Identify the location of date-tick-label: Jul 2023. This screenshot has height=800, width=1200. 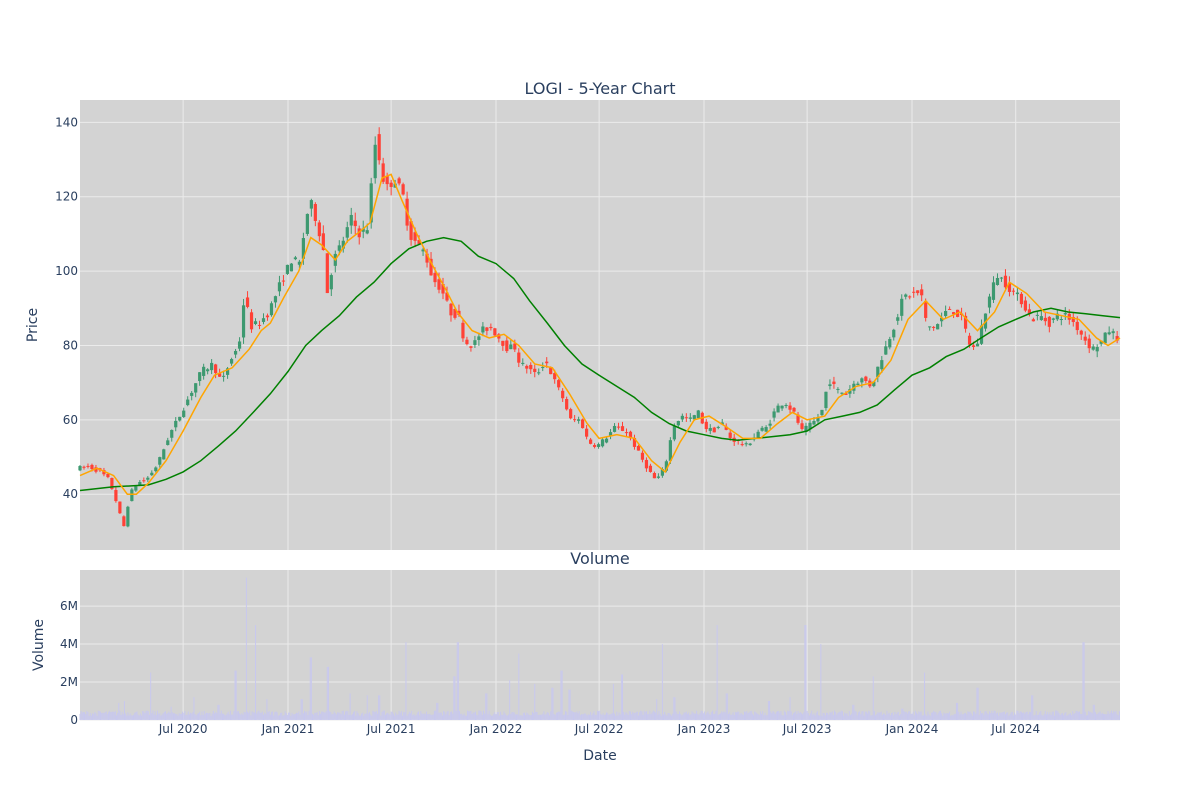
(807, 729).